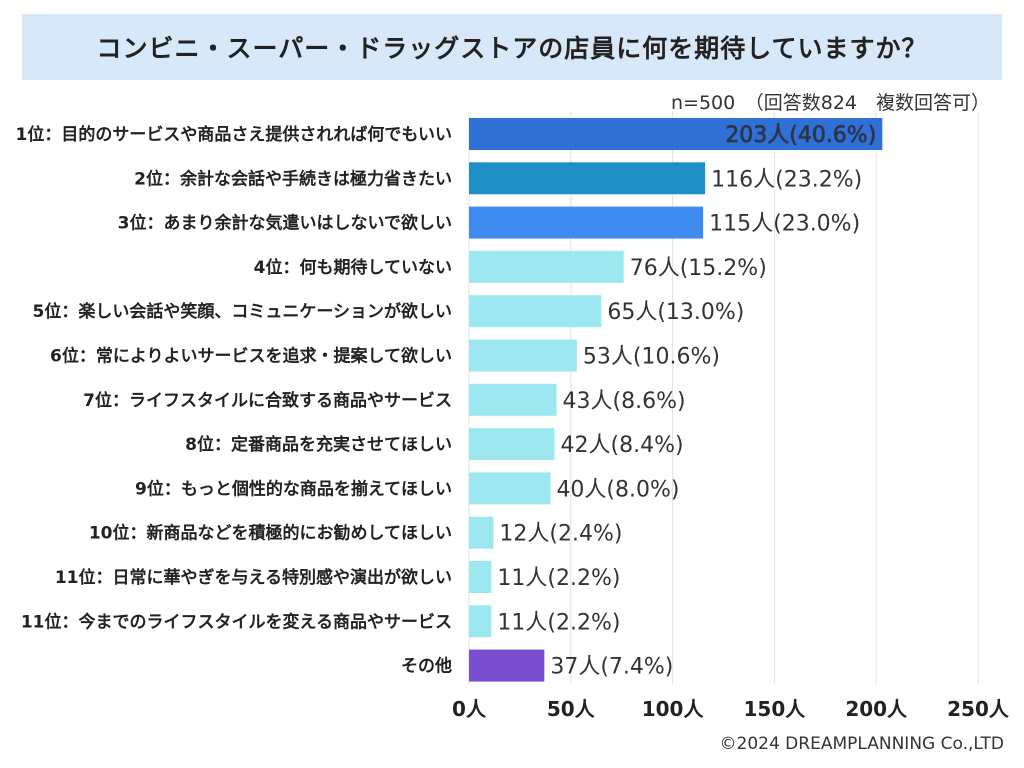 The width and height of the screenshot is (1024, 768). I want to click on title-banner: コンビニ・スーパー・ドラッグストアの店員に何を期待していますか？, so click(512, 47).